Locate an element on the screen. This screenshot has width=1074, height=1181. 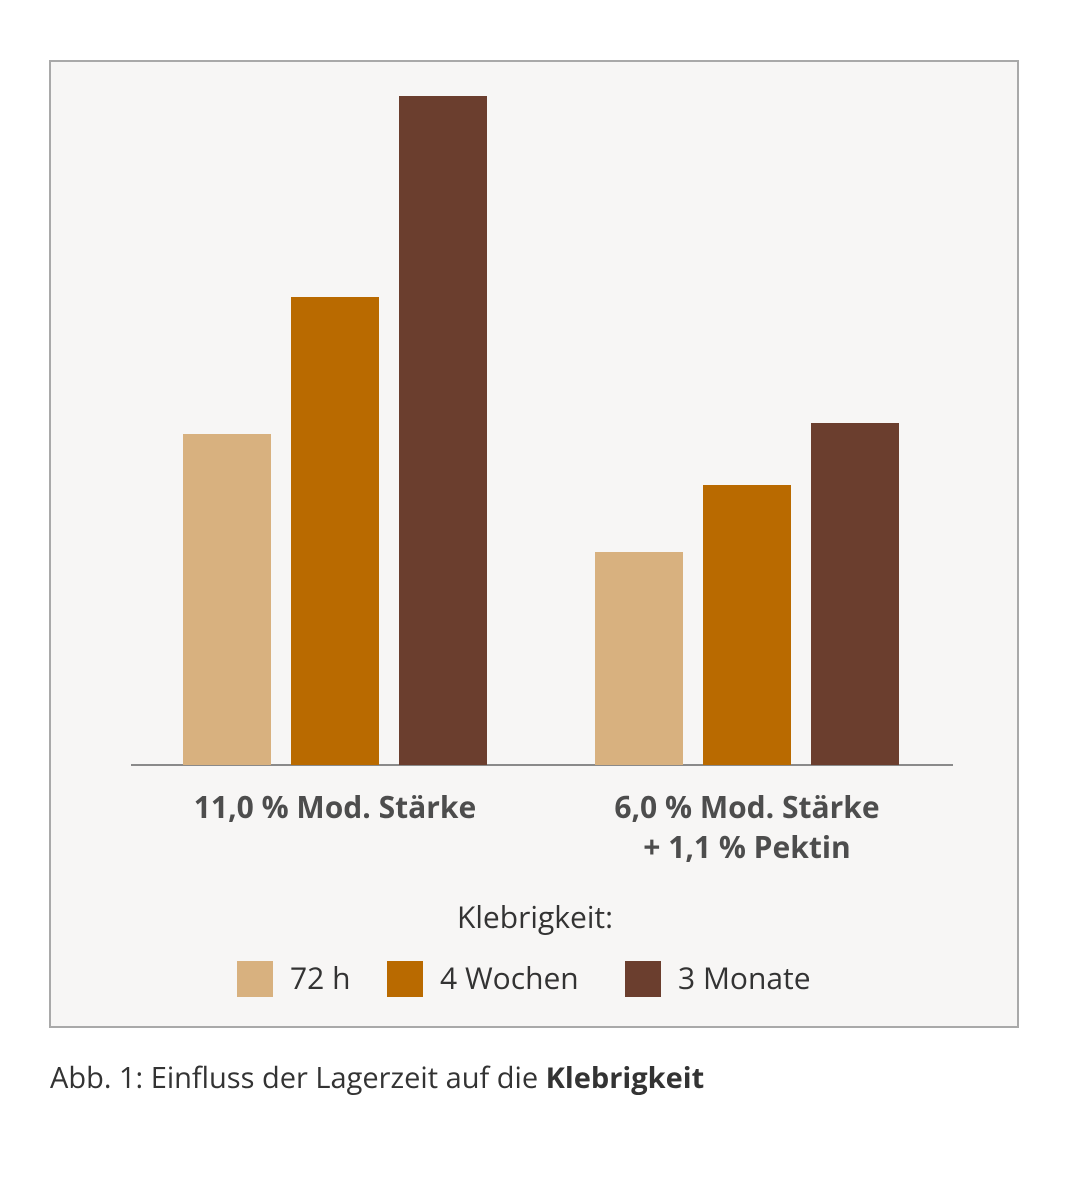
x-tick-label: 6,0 % Mod. Stärke is located at coordinates (746, 806).